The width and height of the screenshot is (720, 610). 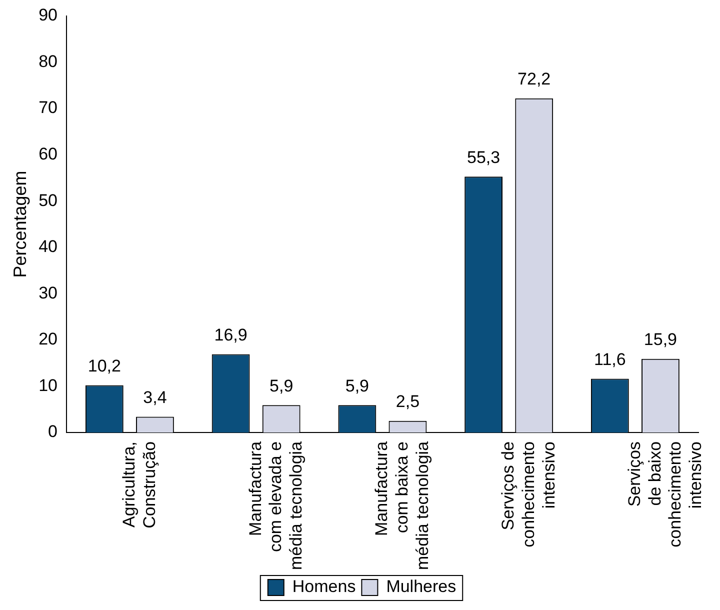 I want to click on y-tick-label: 60, so click(x=48, y=154).